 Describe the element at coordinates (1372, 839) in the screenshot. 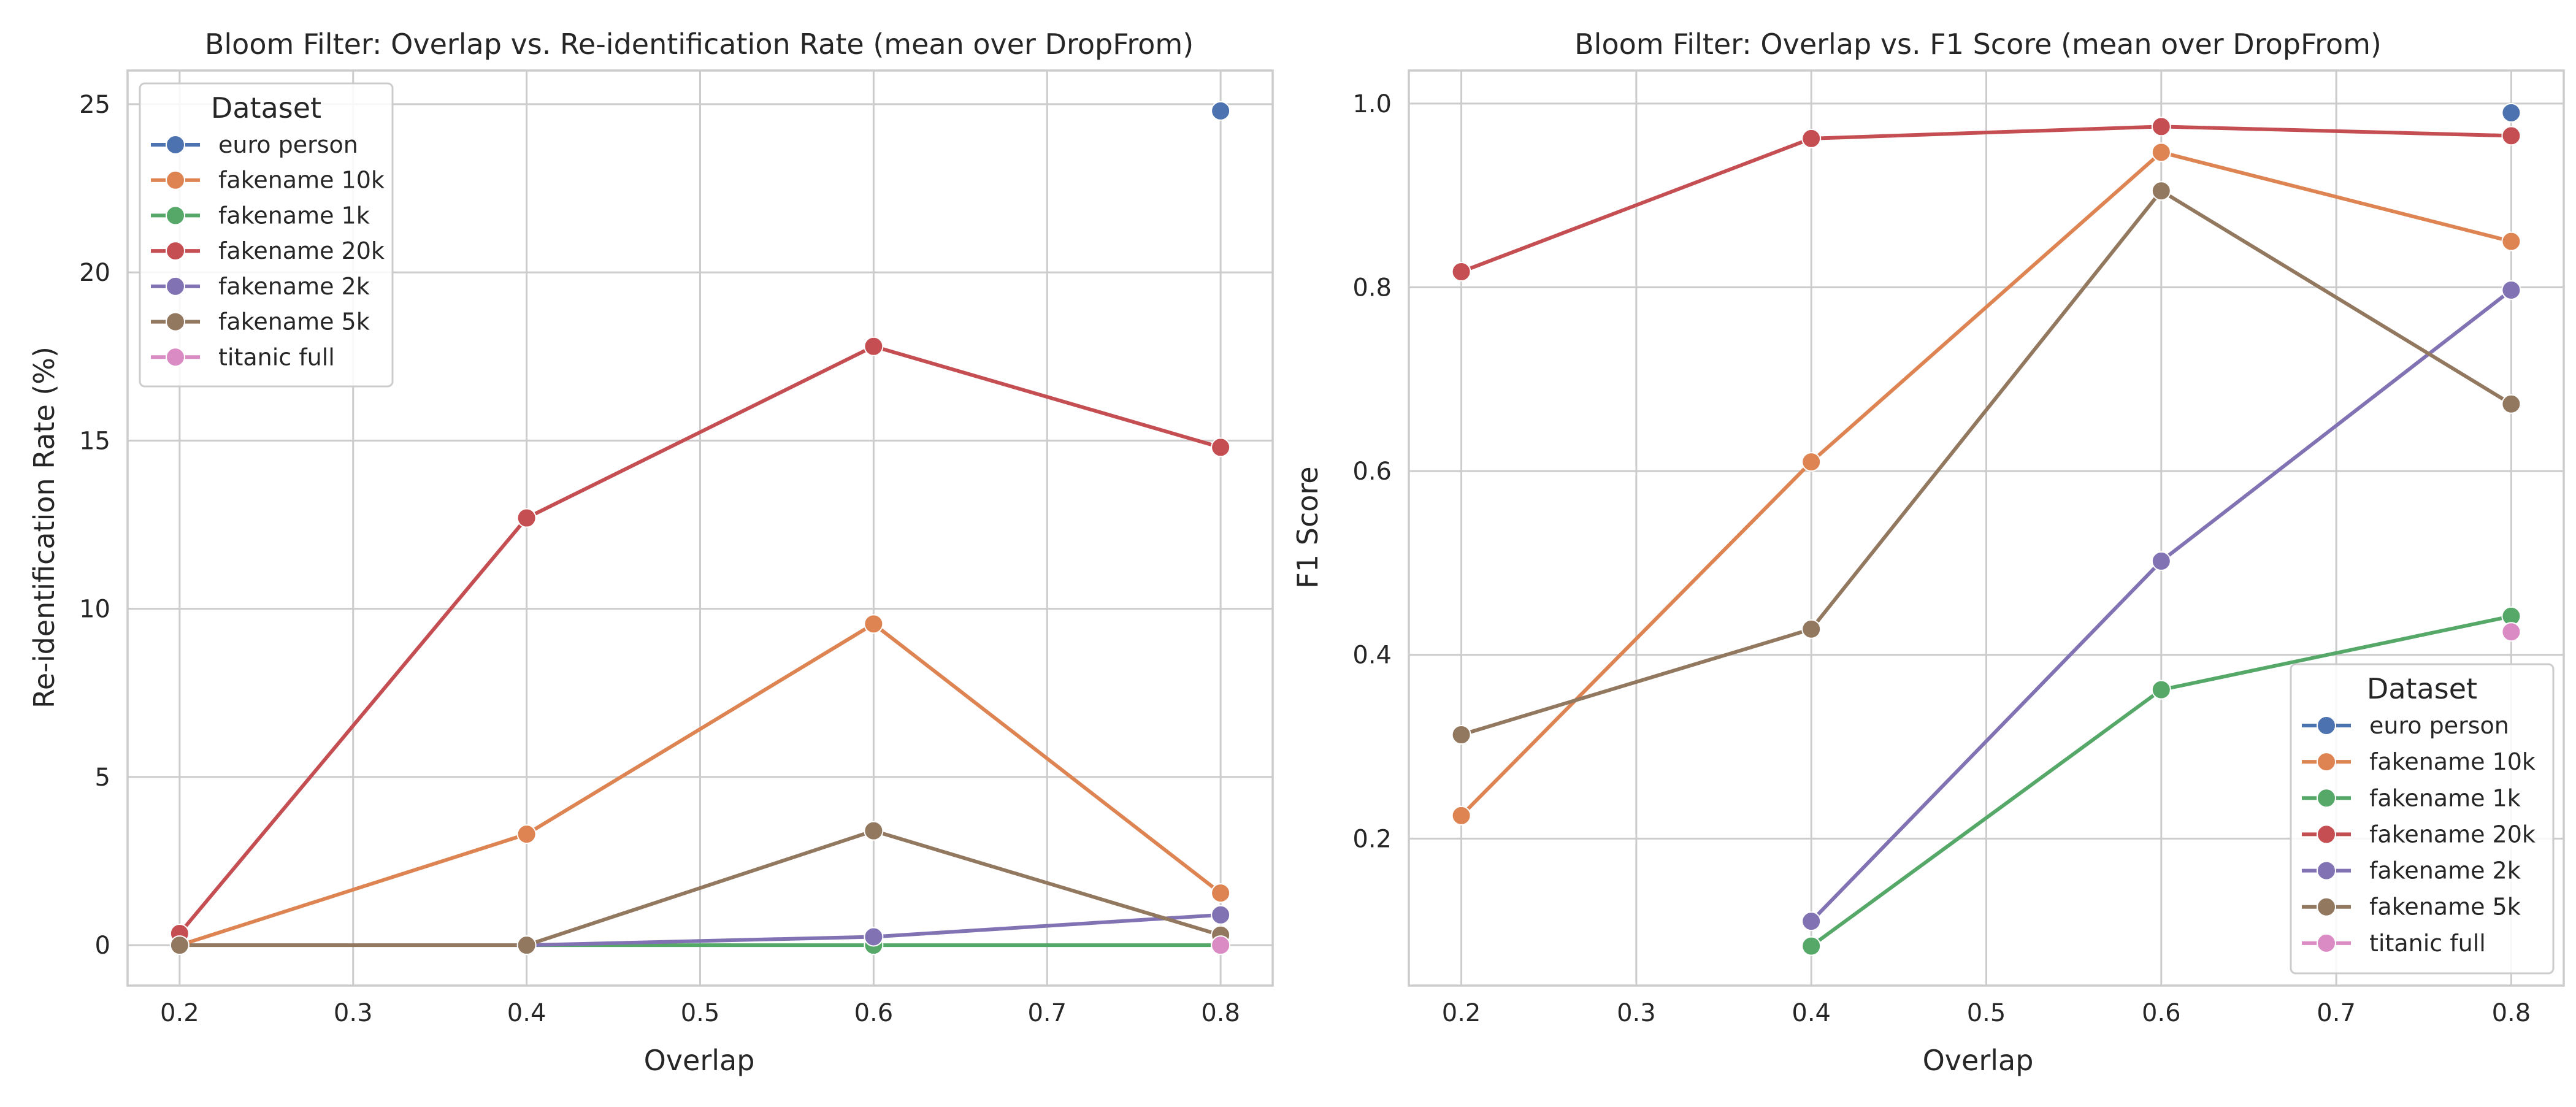

I see `y-tick-label: 0.2` at that location.